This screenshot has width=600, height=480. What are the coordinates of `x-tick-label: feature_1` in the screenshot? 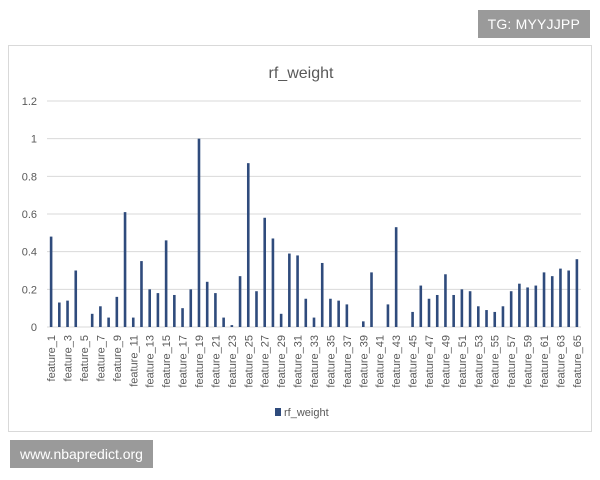 It's located at (52, 358).